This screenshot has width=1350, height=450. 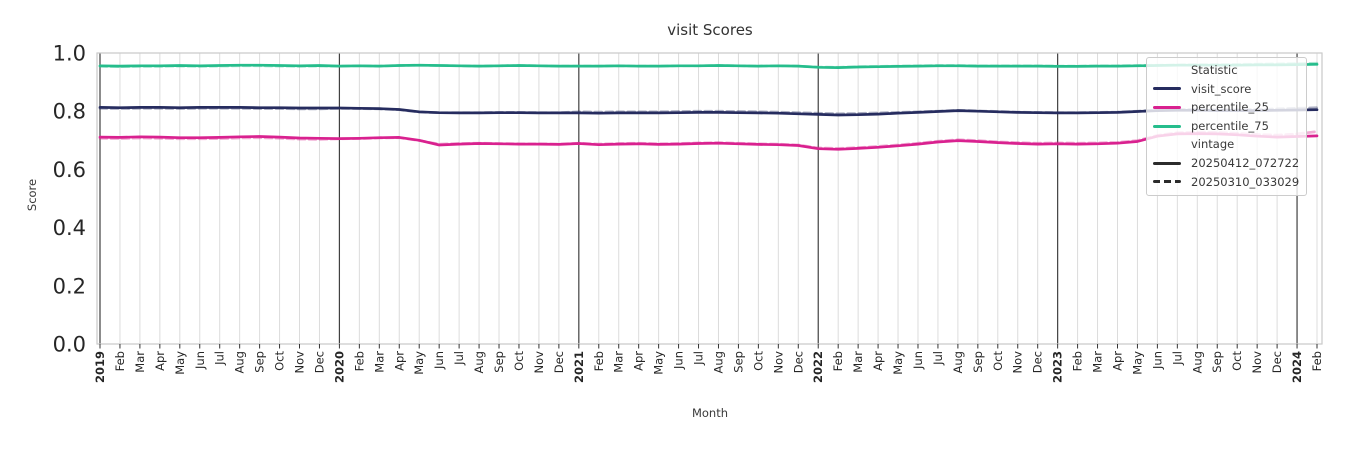 What do you see at coordinates (1167, 163) in the screenshot?
I see `vintage-solid-line-swatch-icon` at bounding box center [1167, 163].